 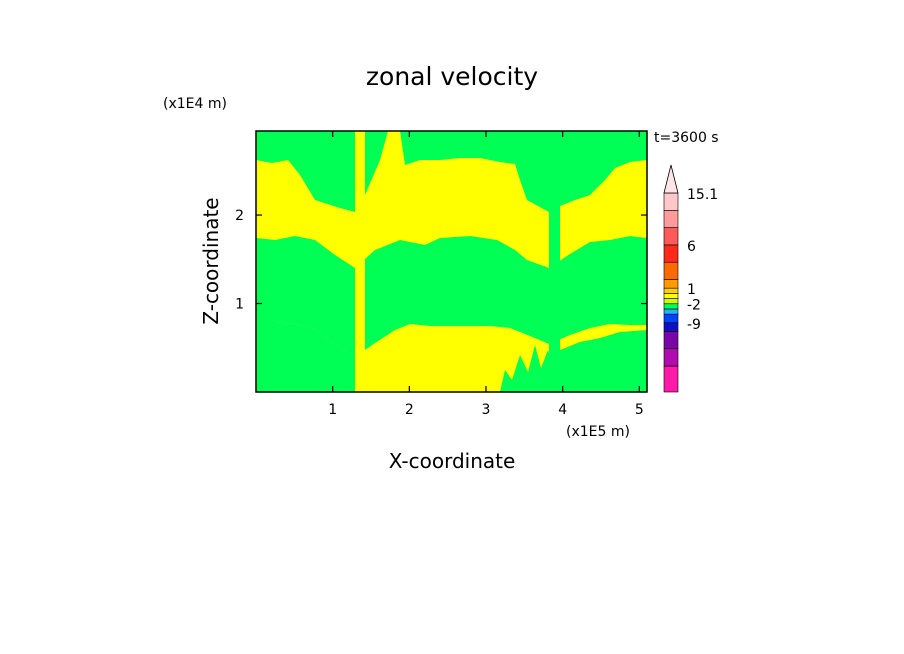 What do you see at coordinates (441, 260) in the screenshot?
I see `y-ticks: 12` at bounding box center [441, 260].